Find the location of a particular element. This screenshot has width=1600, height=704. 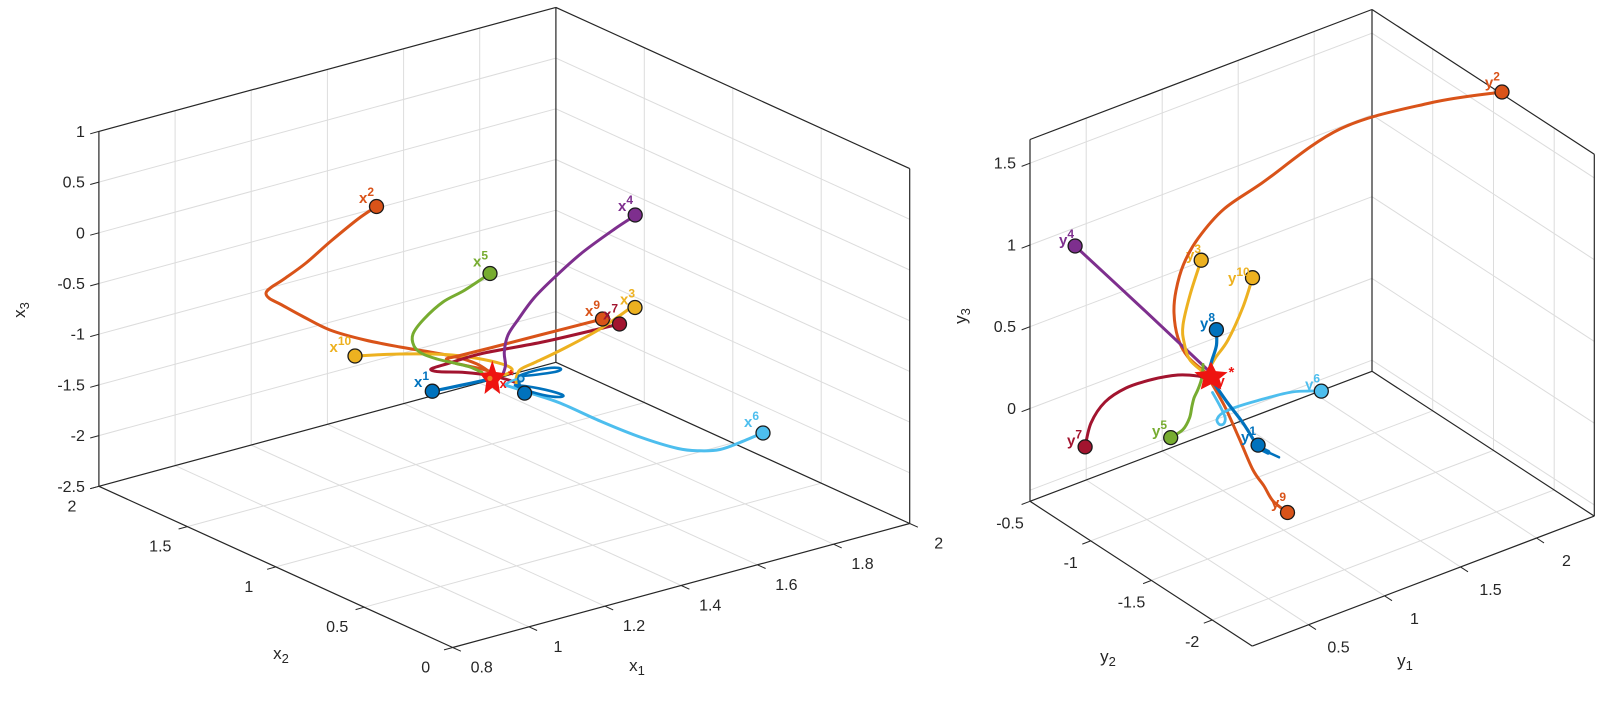

svg-text: 1.8 is located at coordinates (862, 564).